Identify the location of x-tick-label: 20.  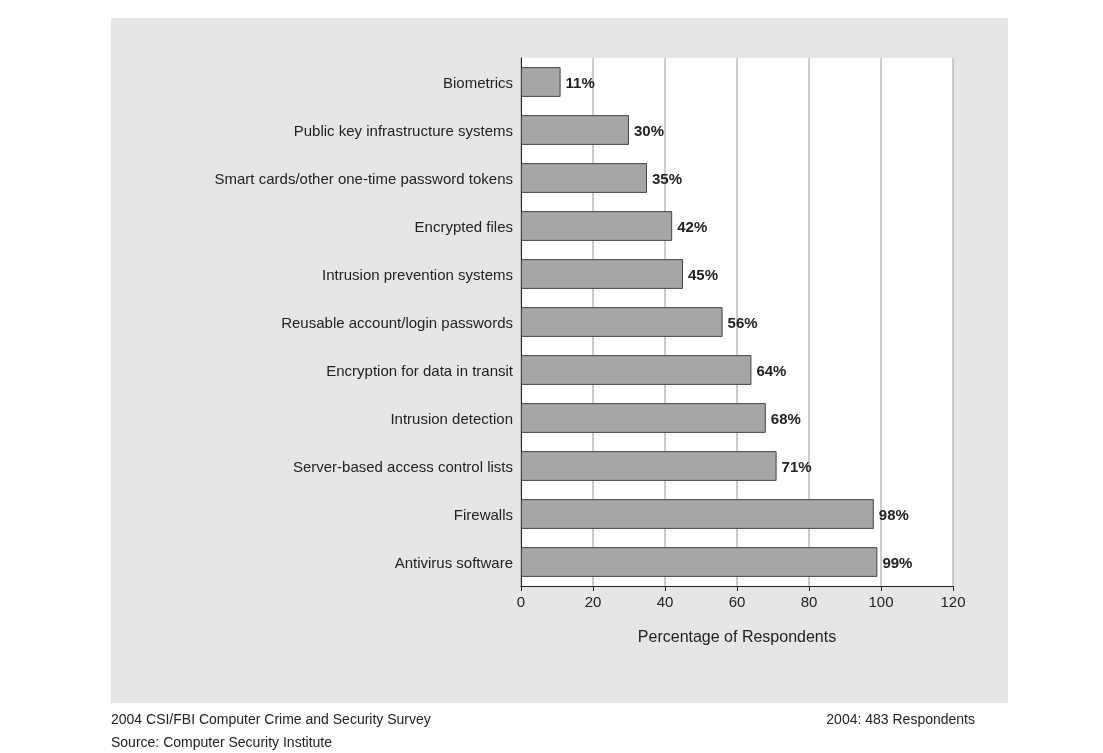
(593, 601).